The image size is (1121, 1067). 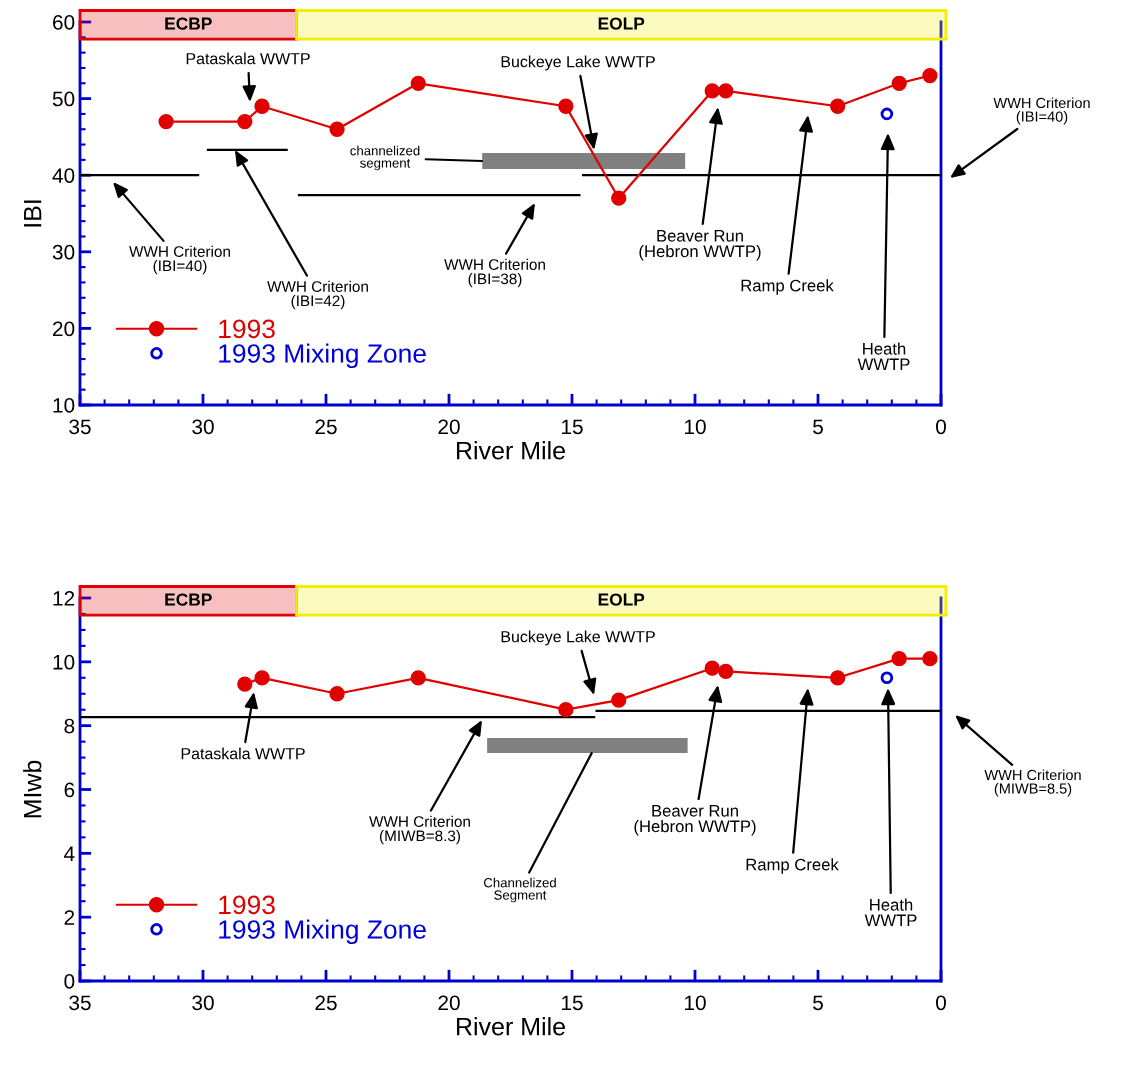 I want to click on y-tick-label: 60, so click(x=64, y=22).